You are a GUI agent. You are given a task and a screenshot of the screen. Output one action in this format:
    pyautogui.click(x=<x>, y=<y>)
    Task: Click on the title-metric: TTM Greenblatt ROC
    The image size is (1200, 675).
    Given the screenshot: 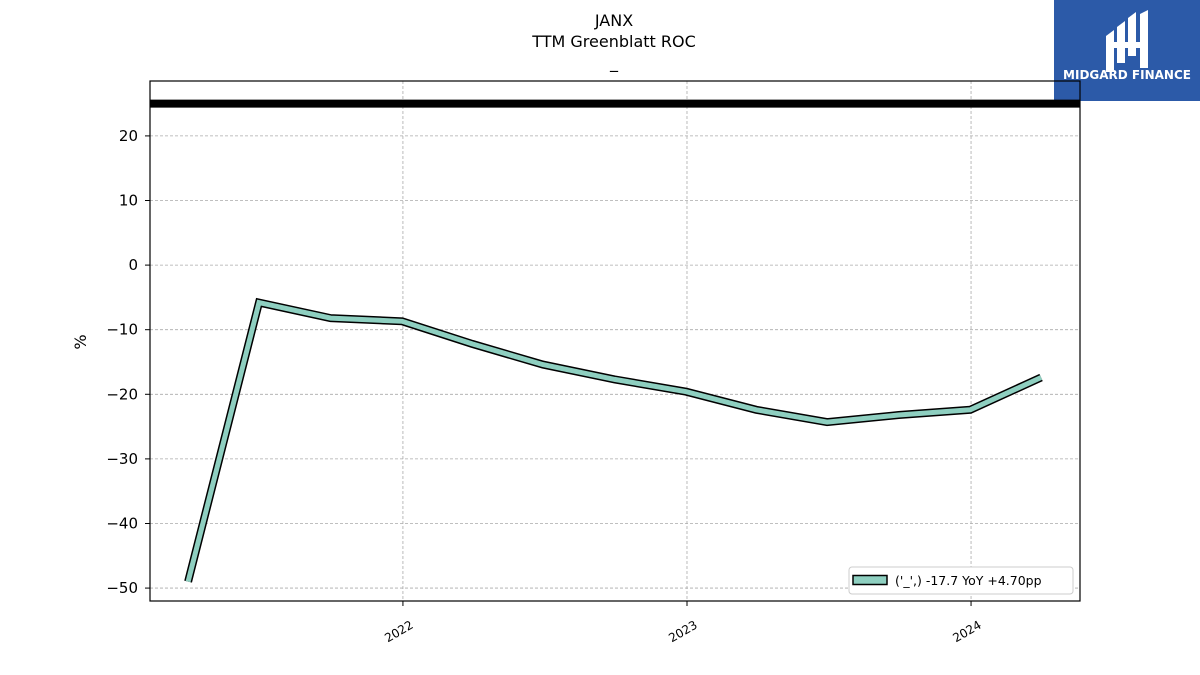 What is the action you would take?
    pyautogui.click(x=614, y=41)
    